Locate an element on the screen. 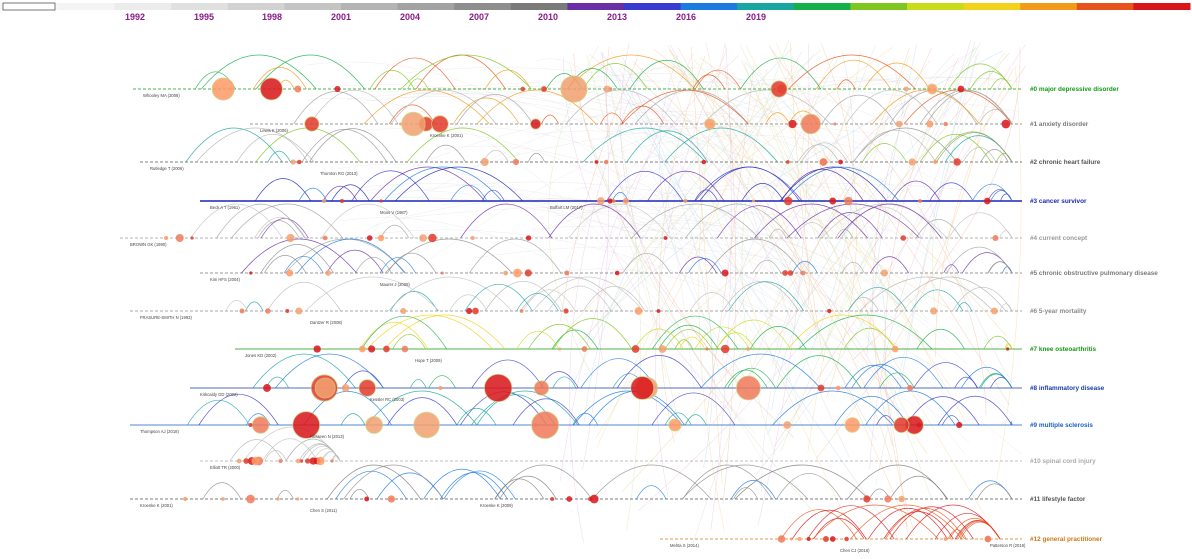  cited-reference-label: Beck A T (1961) is located at coordinates (225, 207).